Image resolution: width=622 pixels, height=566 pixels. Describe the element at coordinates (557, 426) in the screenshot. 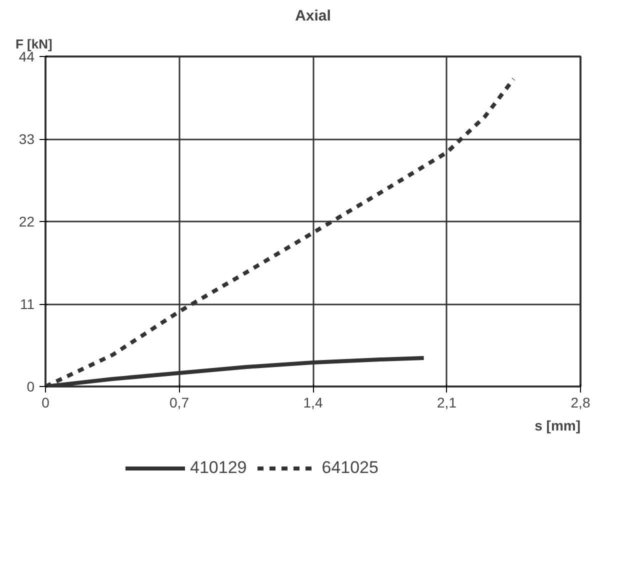

I see `x-axis-title: s [mm]` at that location.